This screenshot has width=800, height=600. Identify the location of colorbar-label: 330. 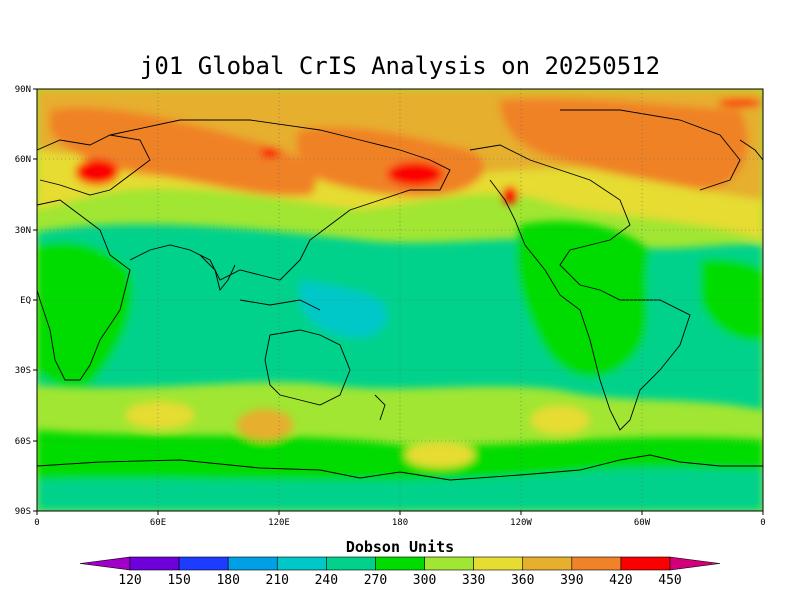
(473, 580).